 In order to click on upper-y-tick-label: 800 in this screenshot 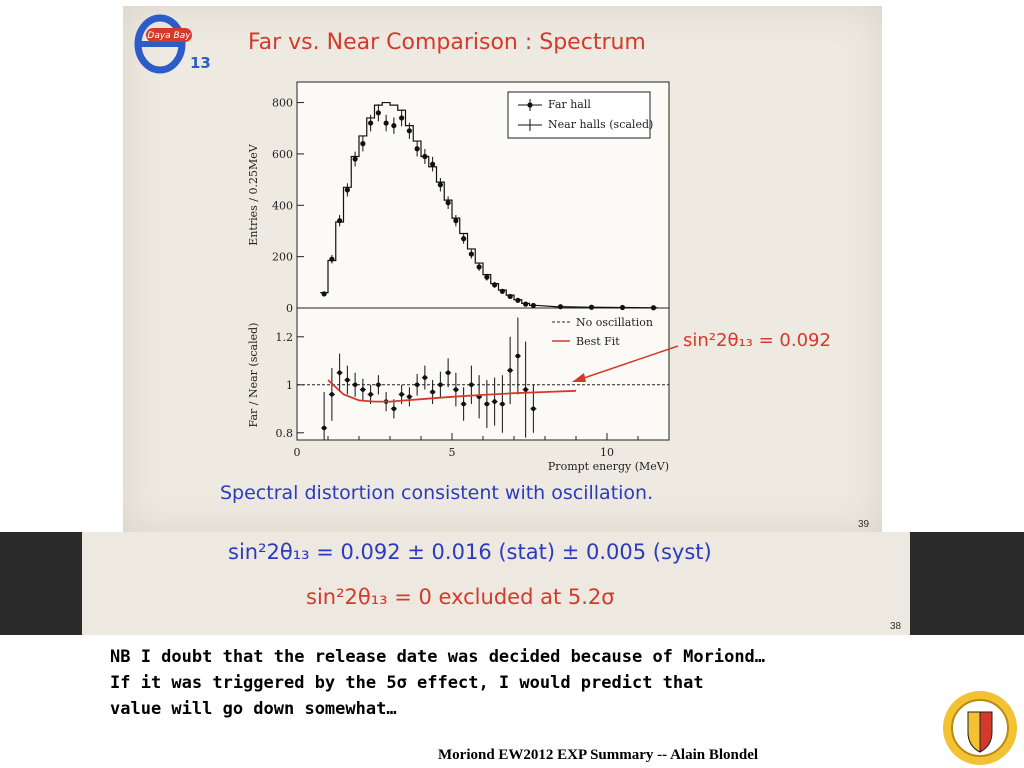, I will do `click(282, 103)`.